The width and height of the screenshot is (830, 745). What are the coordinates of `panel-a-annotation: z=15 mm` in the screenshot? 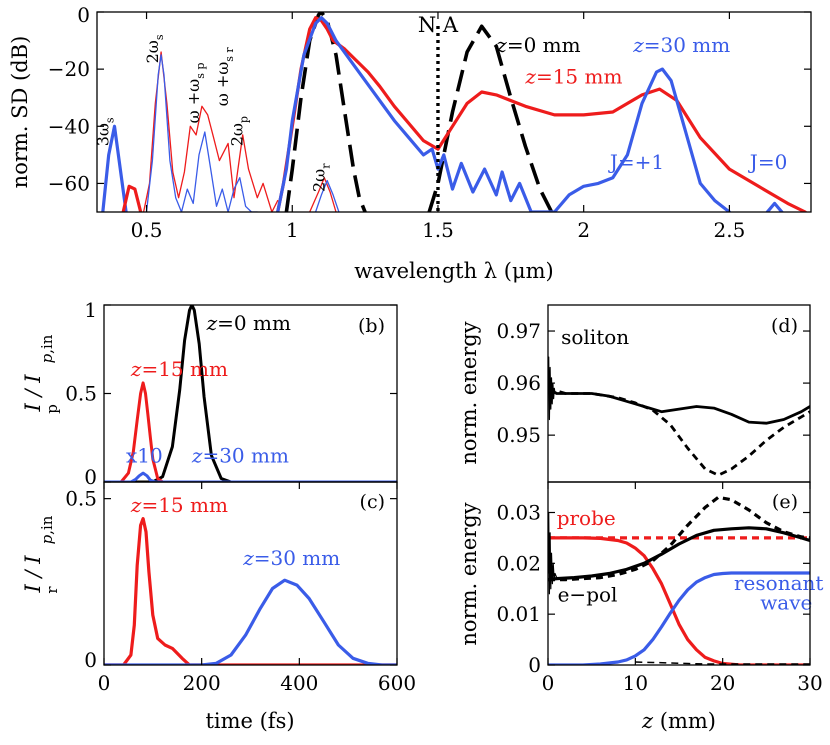 It's located at (573, 76).